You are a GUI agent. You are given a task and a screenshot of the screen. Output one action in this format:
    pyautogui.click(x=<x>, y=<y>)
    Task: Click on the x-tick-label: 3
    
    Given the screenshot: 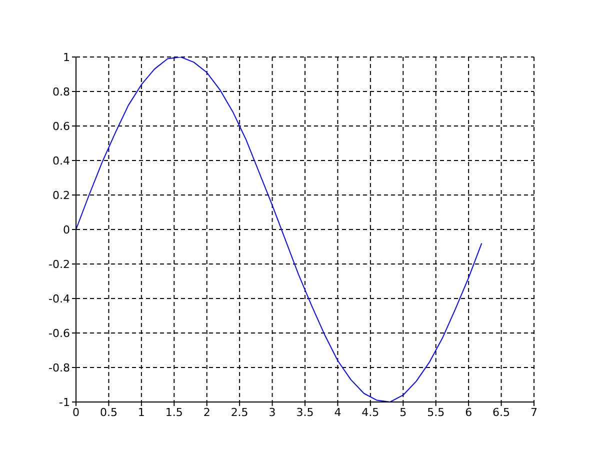 What is the action you would take?
    pyautogui.click(x=272, y=412)
    